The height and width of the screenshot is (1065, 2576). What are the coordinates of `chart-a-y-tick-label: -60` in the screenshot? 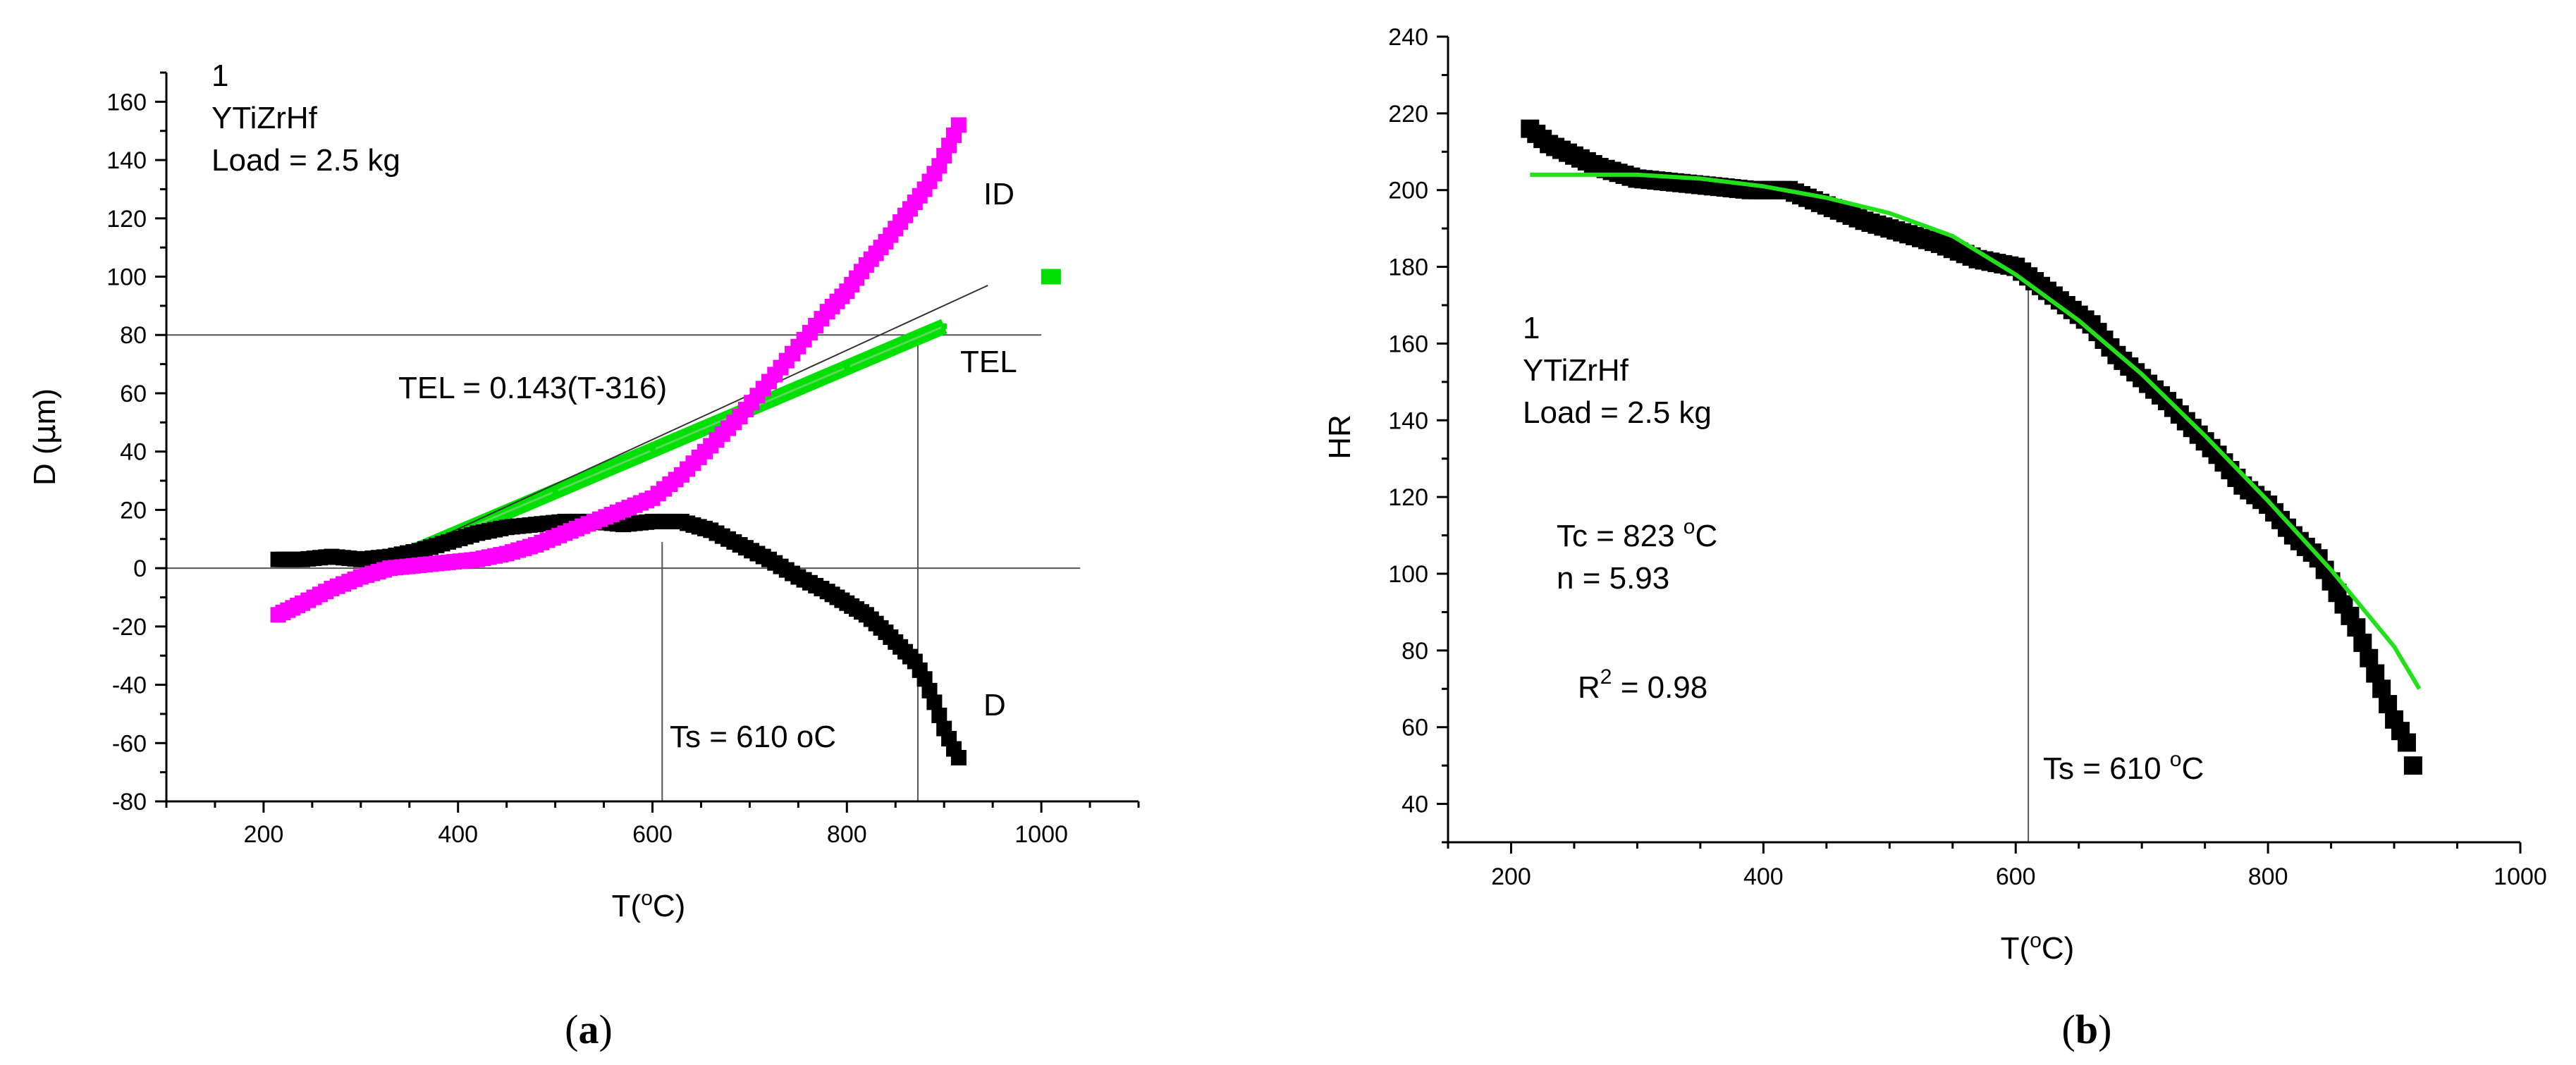 It's located at (129, 743).